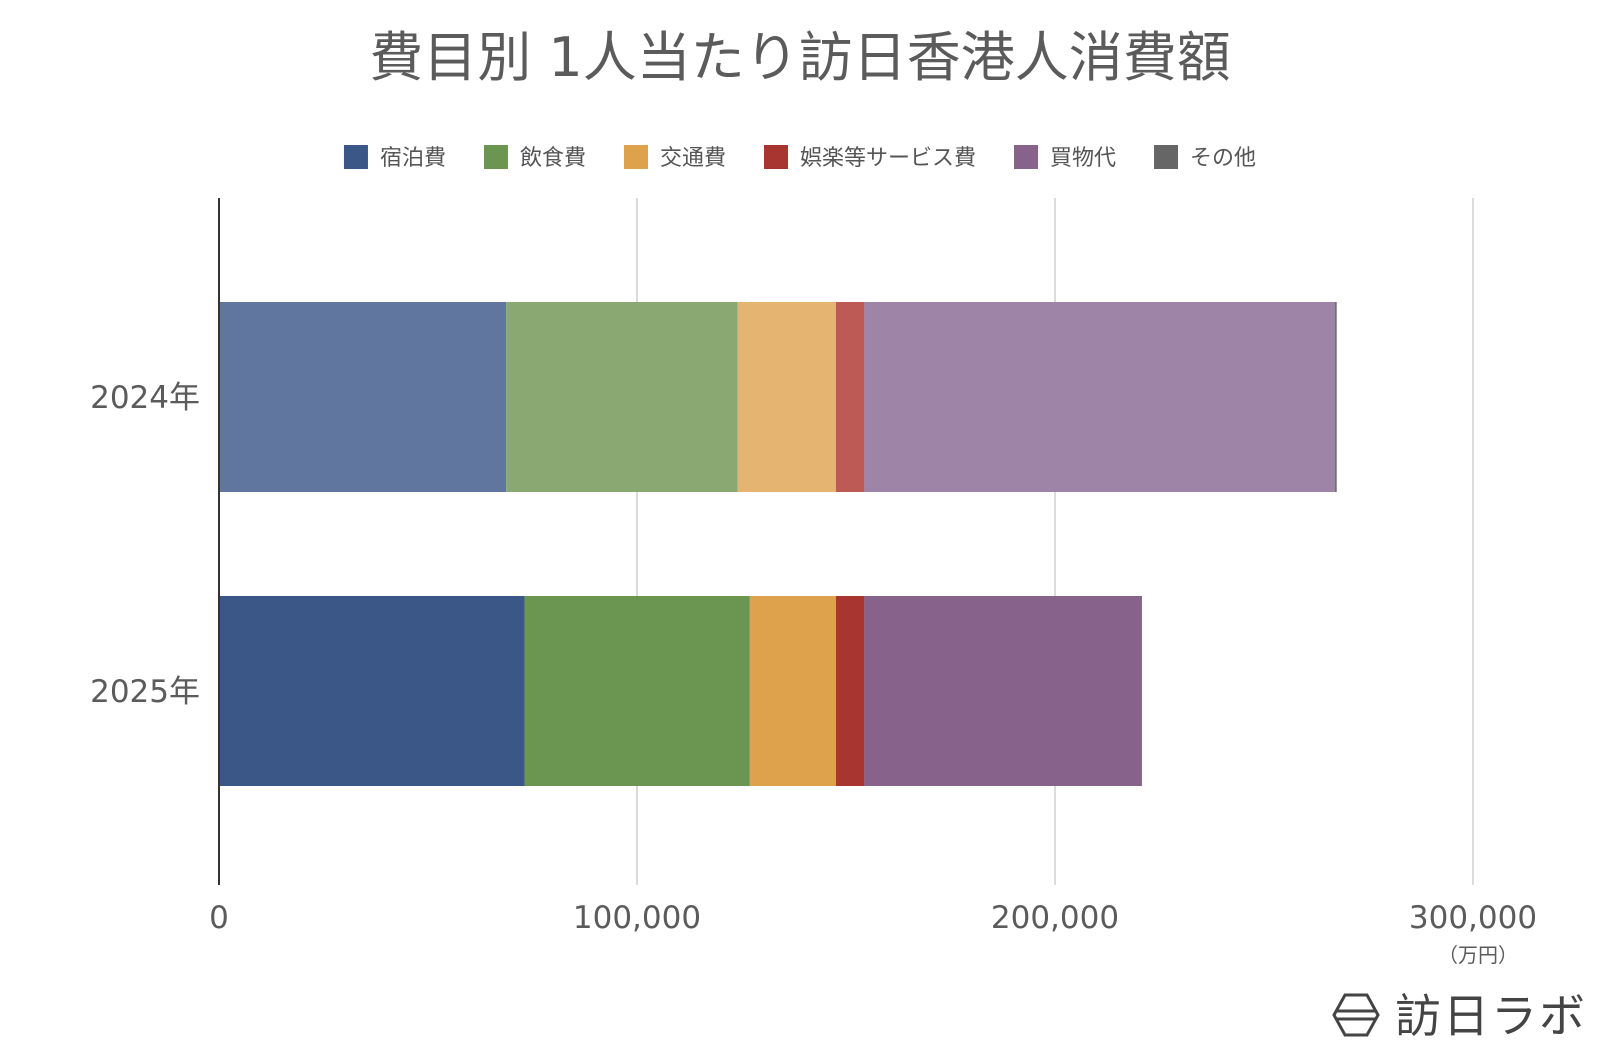 This screenshot has width=1600, height=1042. I want to click on x-tick-label-200000: 200,000, so click(1055, 918).